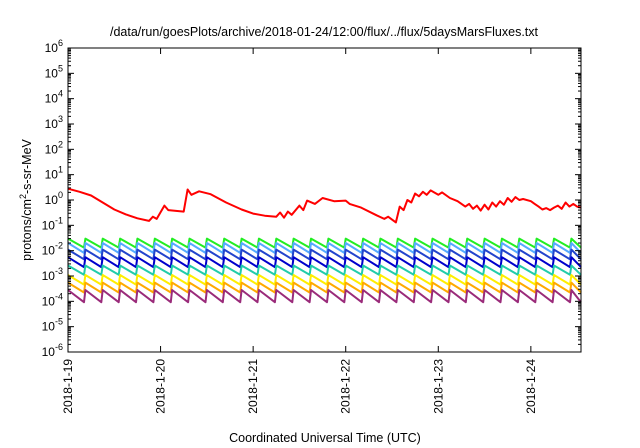  Describe the element at coordinates (346, 386) in the screenshot. I see `x-tick-label: 2018-1-22` at that location.